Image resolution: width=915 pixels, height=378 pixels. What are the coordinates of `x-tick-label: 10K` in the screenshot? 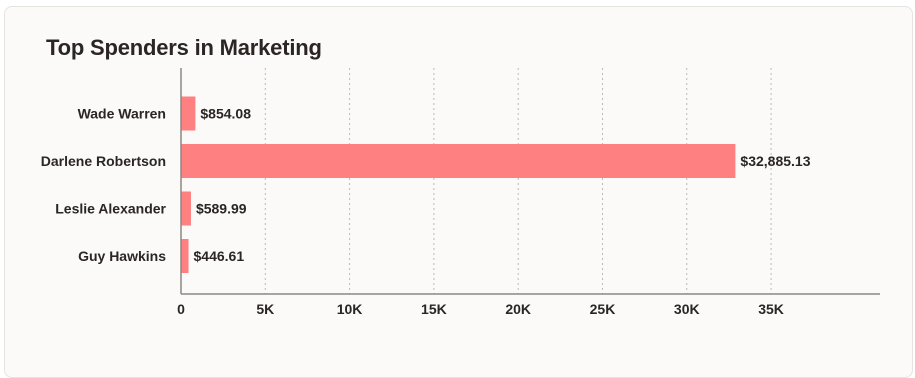 It's located at (350, 309).